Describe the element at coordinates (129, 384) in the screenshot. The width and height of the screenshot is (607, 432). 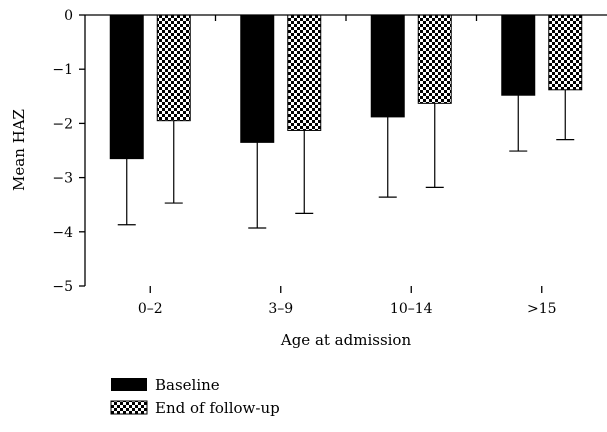
I see `legend-swatch-baseline` at that location.